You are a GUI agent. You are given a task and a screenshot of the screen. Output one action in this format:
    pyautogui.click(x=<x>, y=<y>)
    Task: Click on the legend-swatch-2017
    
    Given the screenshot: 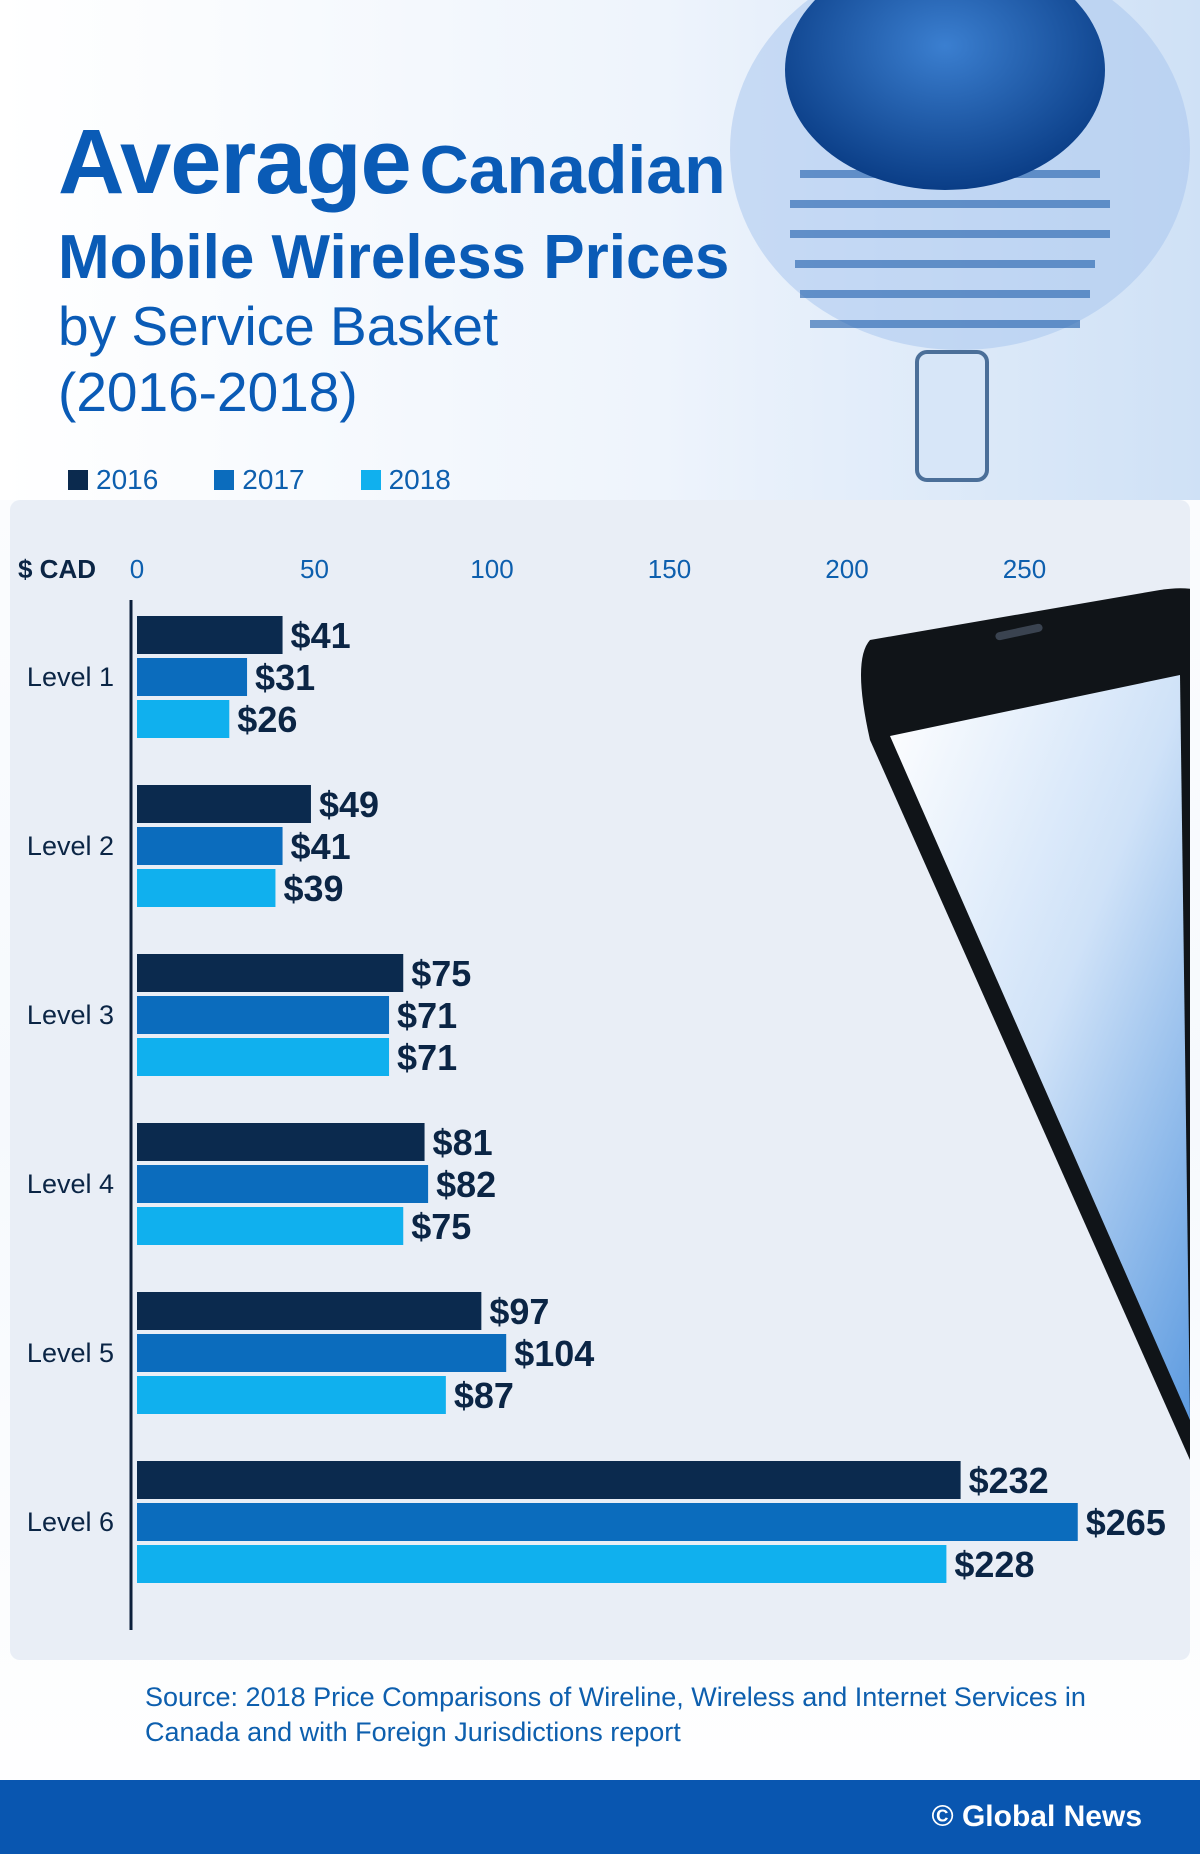 What is the action you would take?
    pyautogui.click(x=224, y=480)
    